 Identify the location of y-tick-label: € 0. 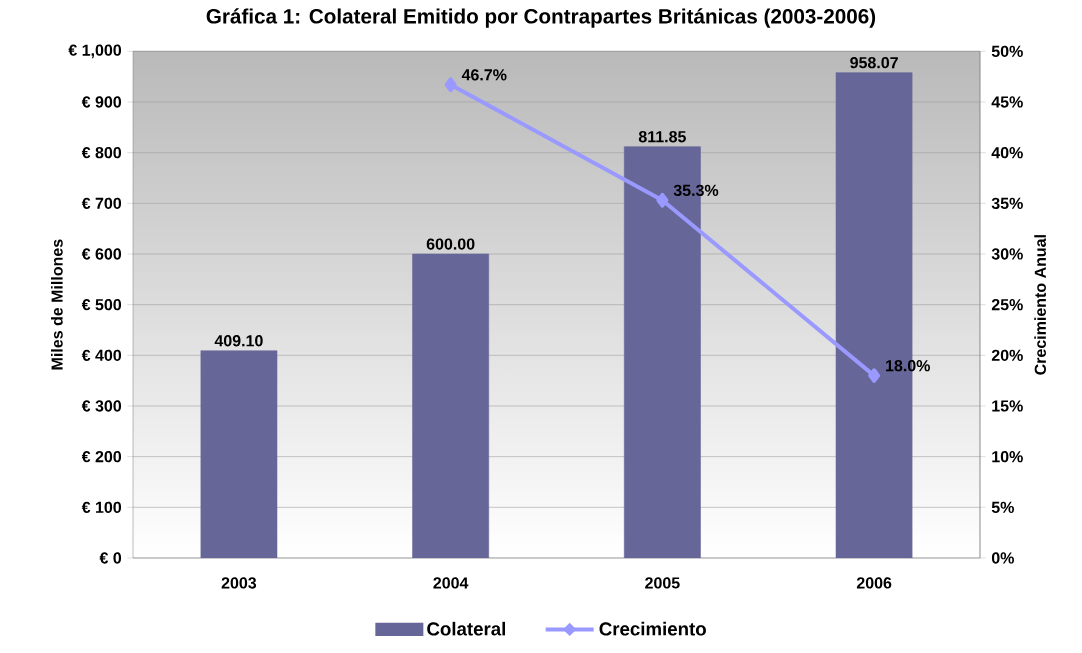
(110, 558).